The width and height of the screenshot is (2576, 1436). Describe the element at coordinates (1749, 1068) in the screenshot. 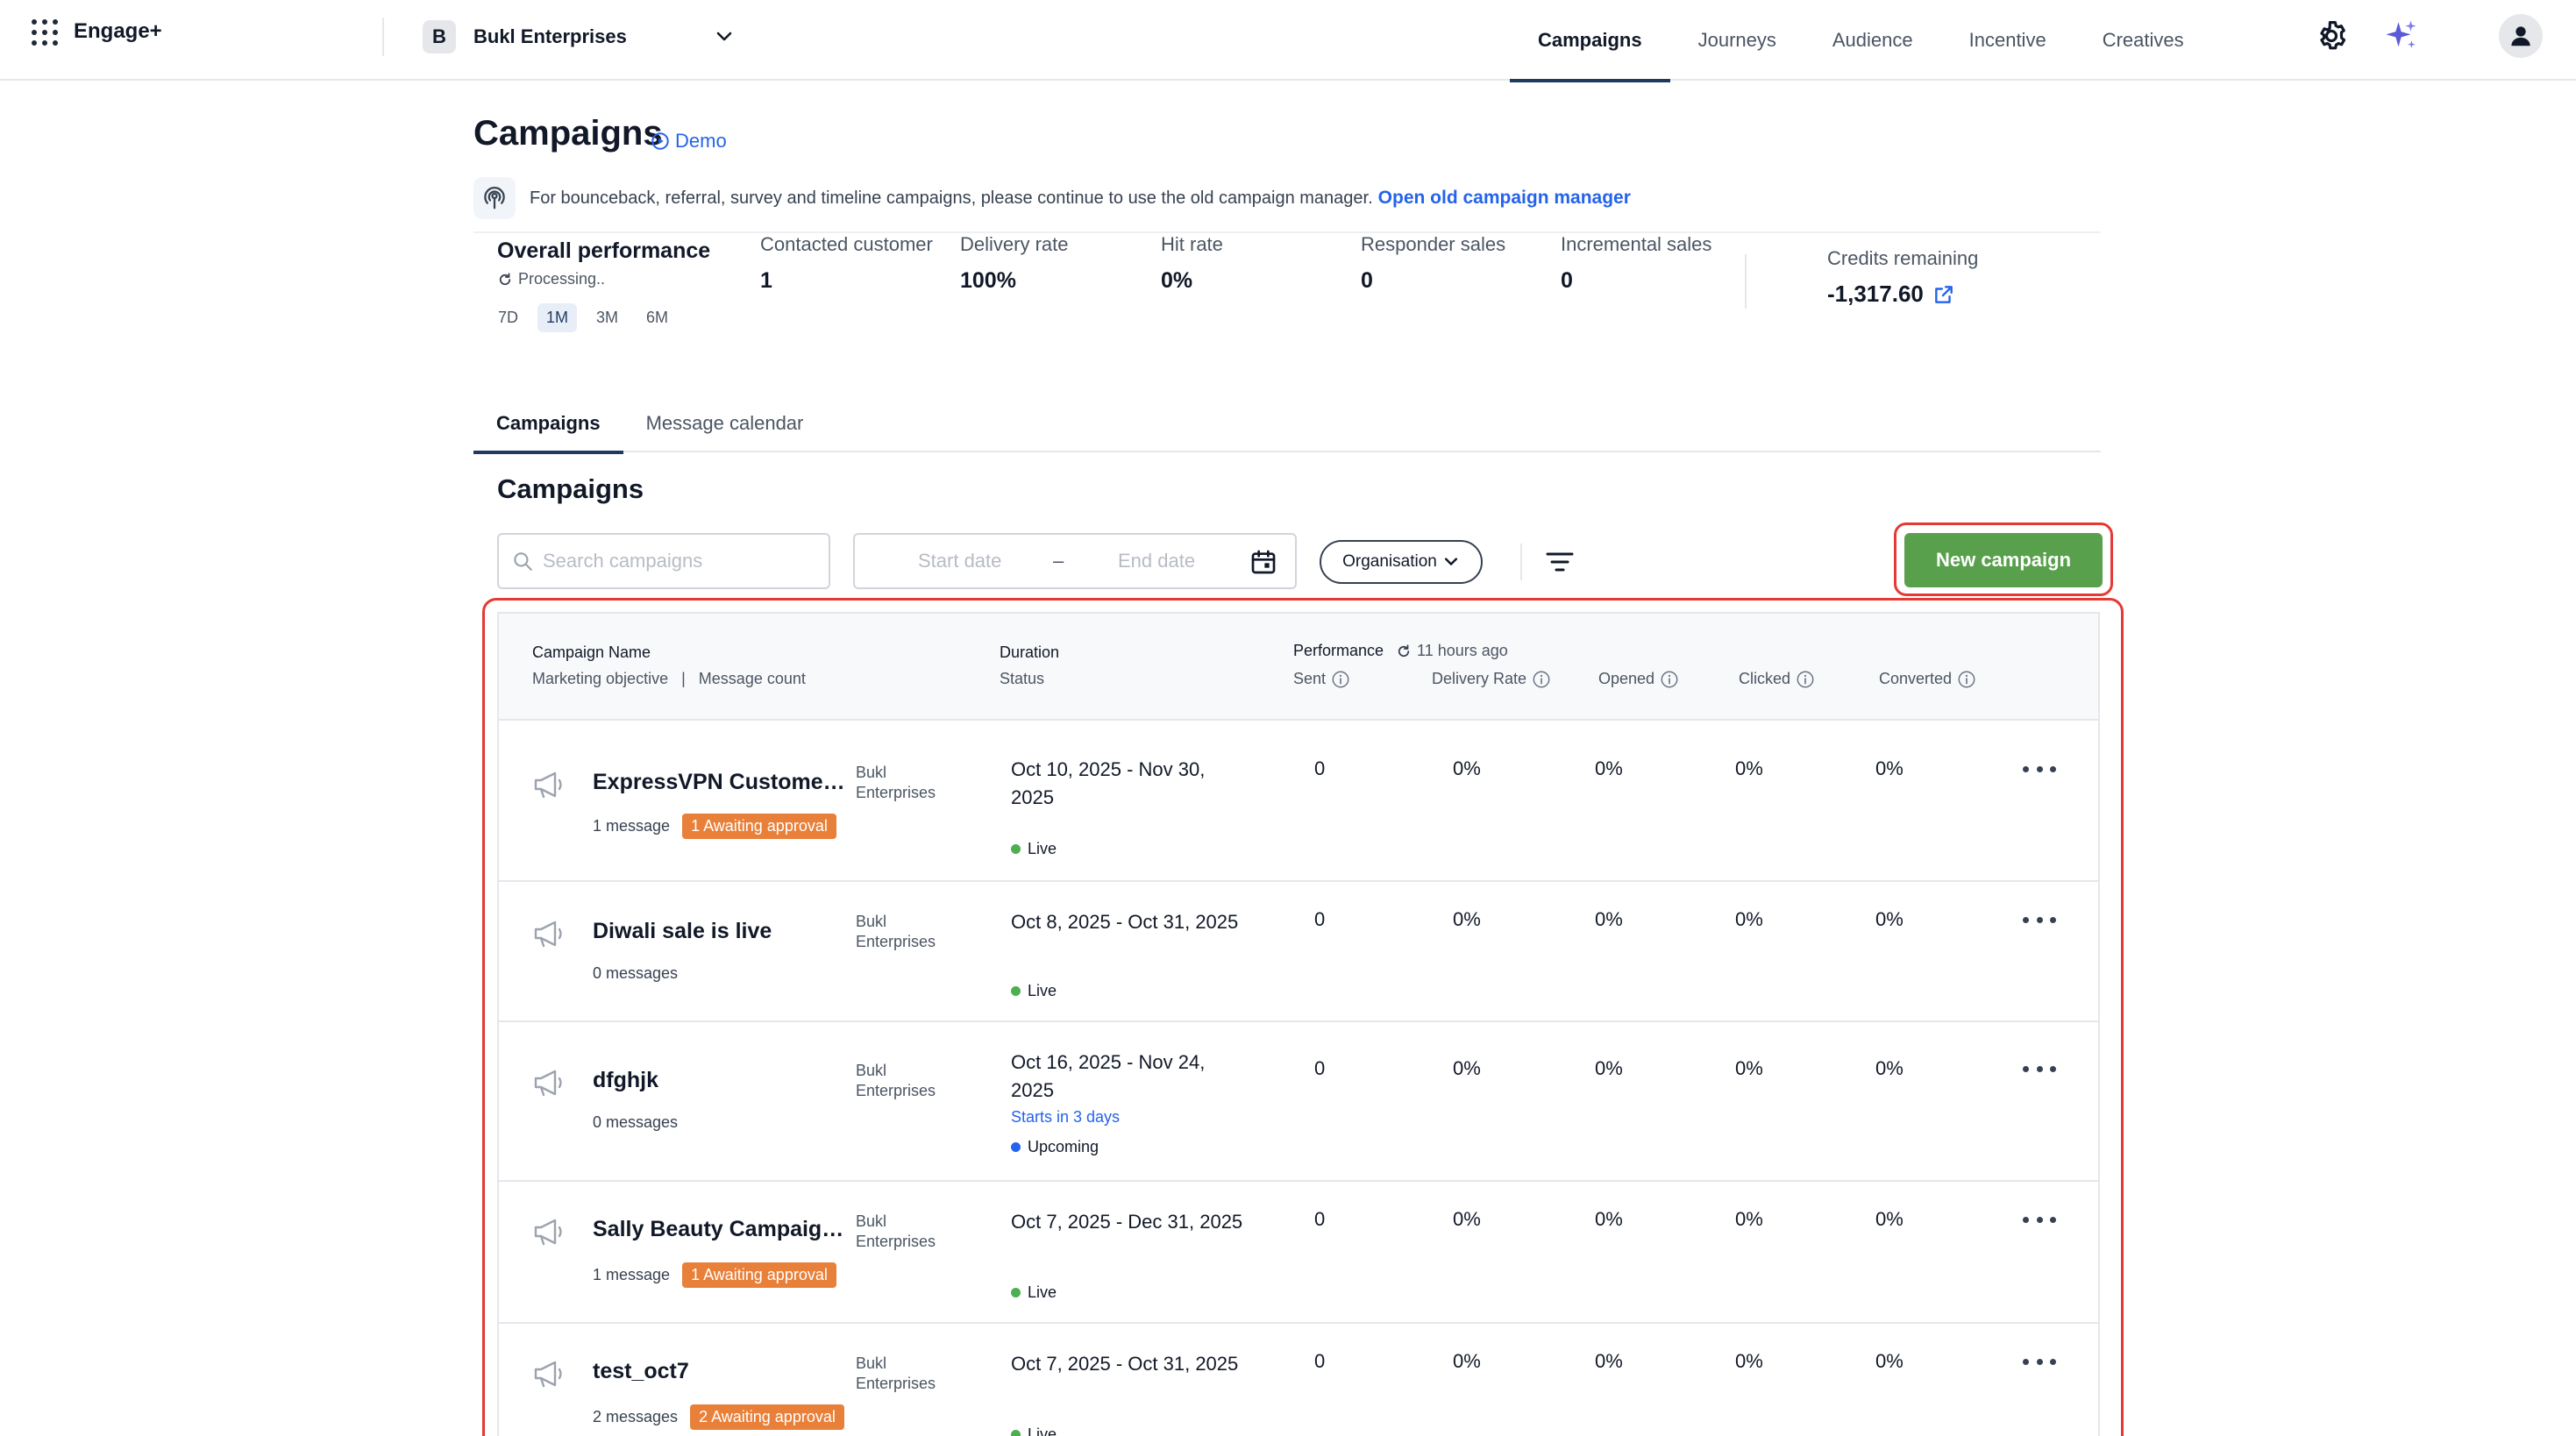

I see `metric-clicked: 0%` at that location.